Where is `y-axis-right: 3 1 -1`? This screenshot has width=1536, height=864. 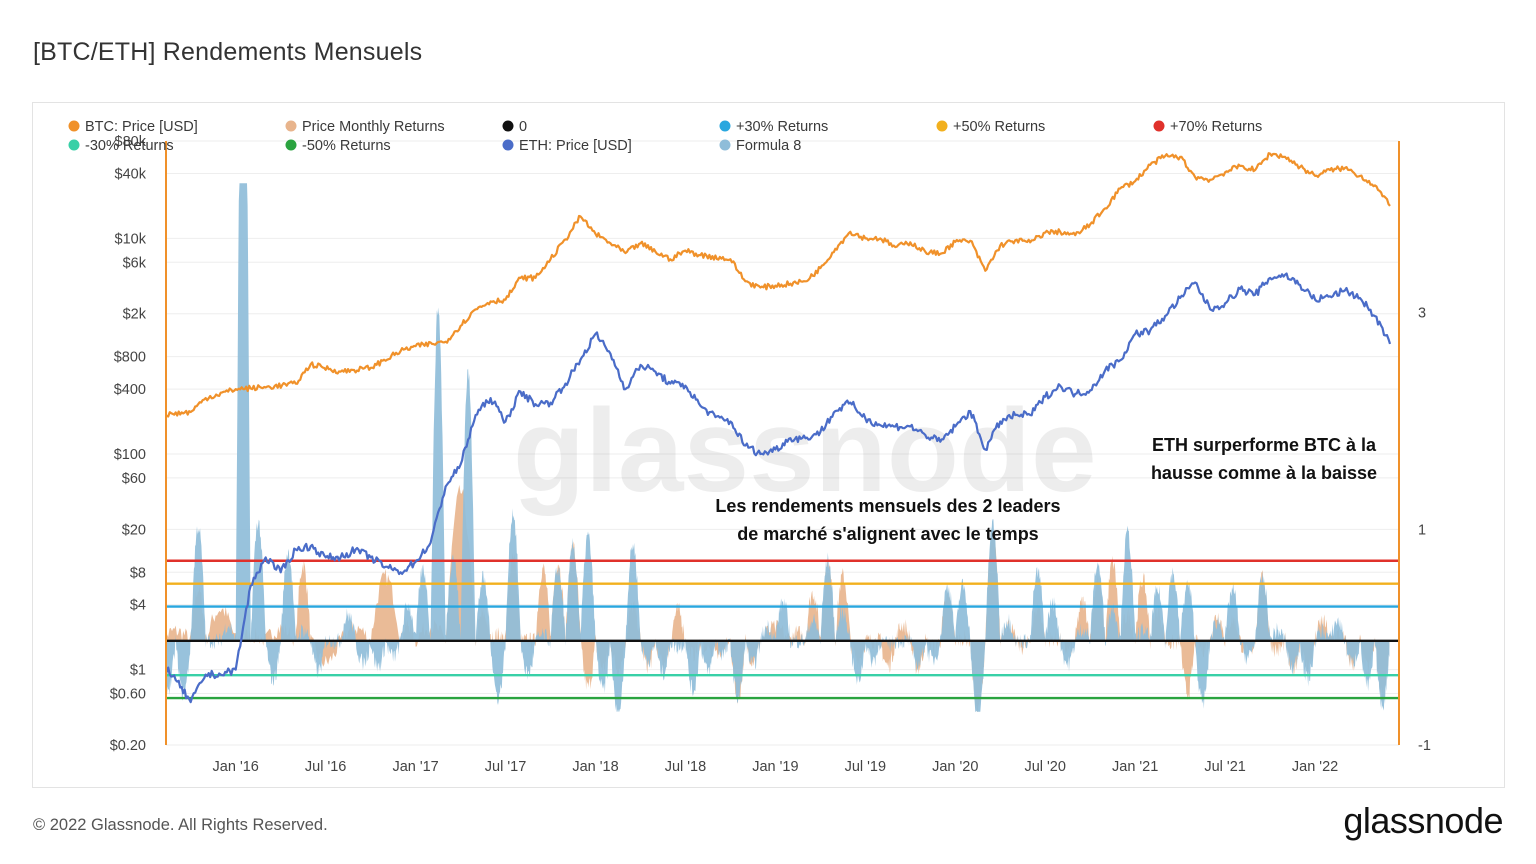
y-axis-right: 3 1 -1 is located at coordinates (1424, 530).